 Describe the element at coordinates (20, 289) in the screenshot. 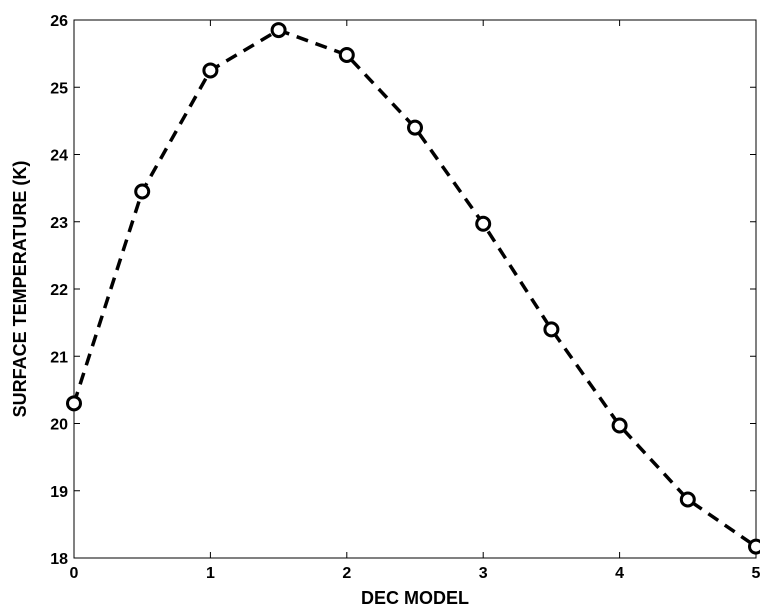

I see `y-axis-label: SURFACE TEMPERATURE (K)` at that location.